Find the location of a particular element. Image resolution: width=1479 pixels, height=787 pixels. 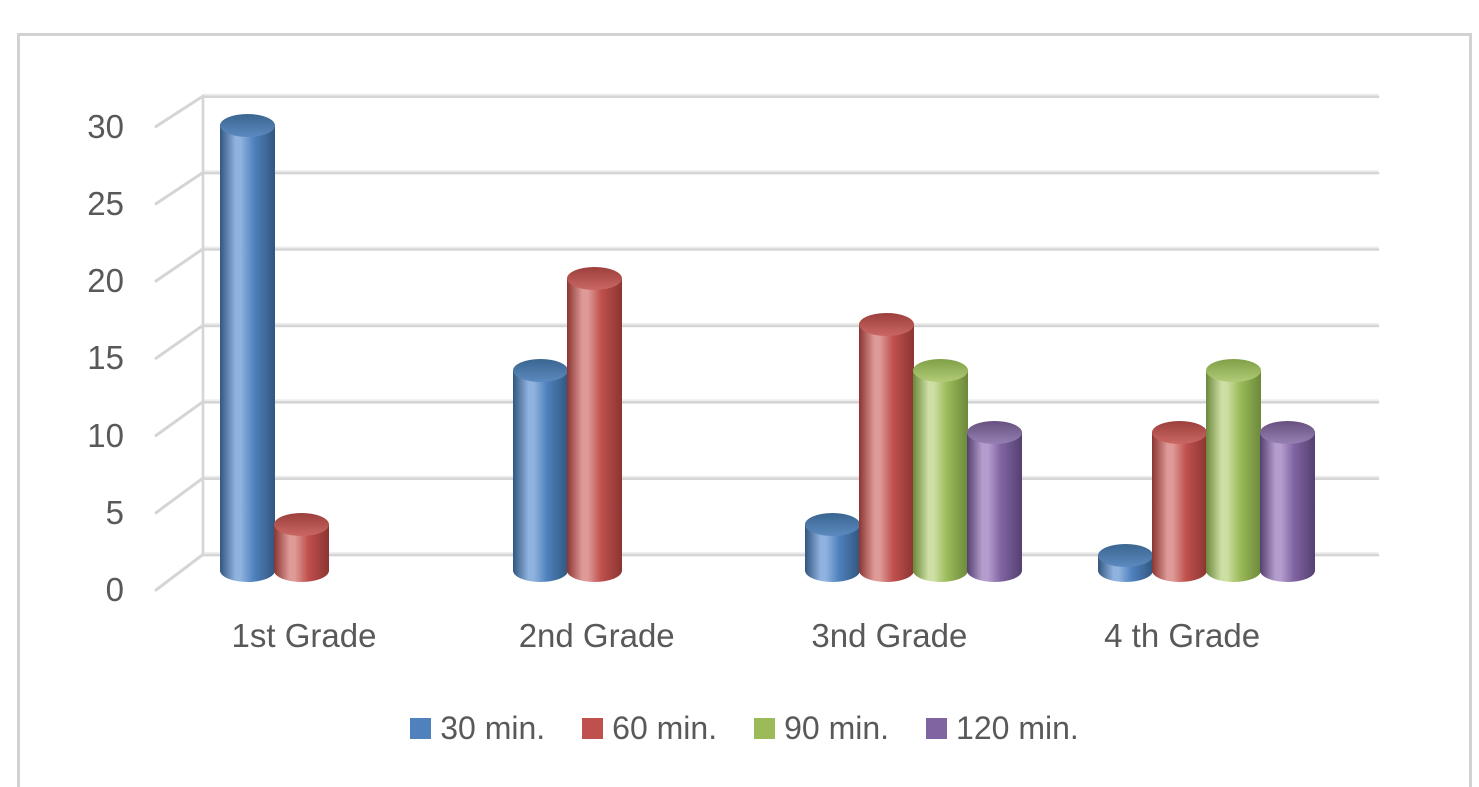

cylinder-bar-30min-2nd-grade is located at coordinates (540, 470).